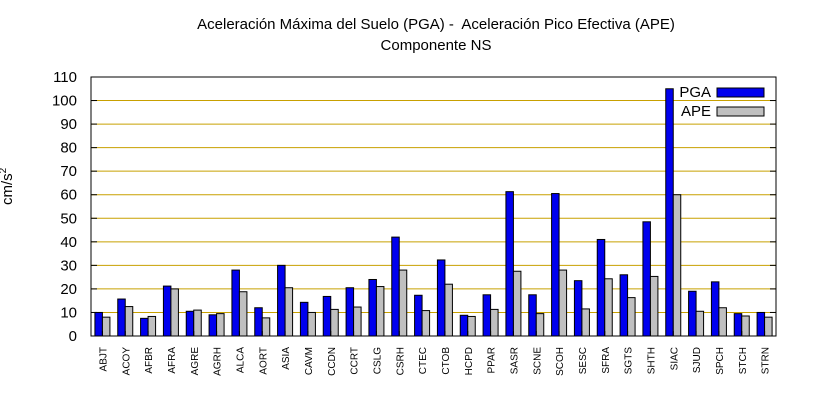 This screenshot has width=820, height=400. Describe the element at coordinates (103, 359) in the screenshot. I see `x-tick-label: ABJT` at that location.